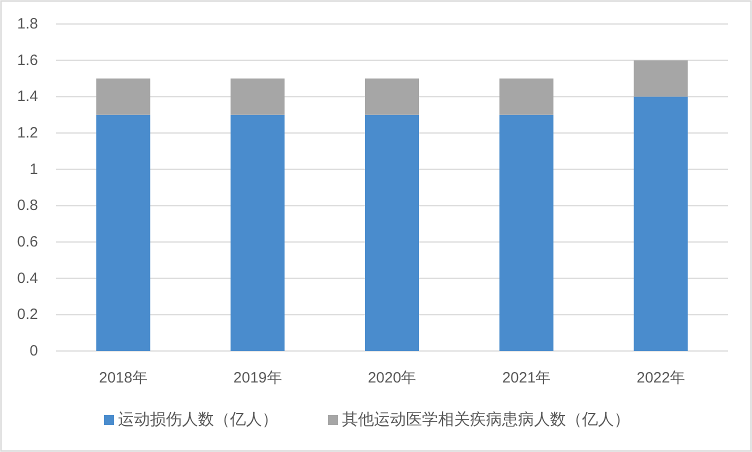 This screenshot has width=752, height=452. I want to click on y-tick-label: 1.8, so click(27, 24).